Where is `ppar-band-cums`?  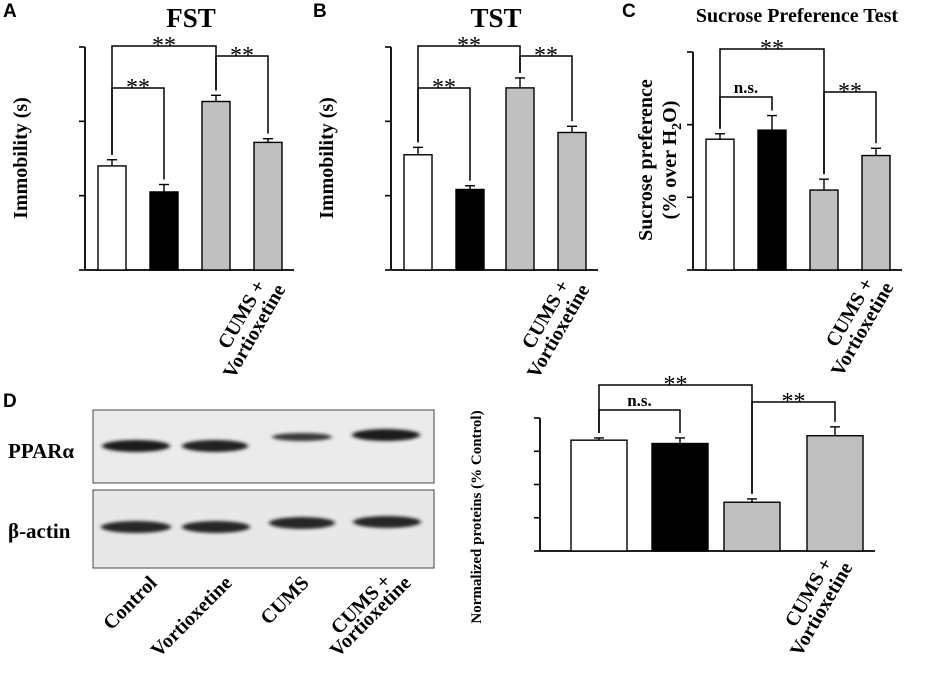
ppar-band-cums is located at coordinates (302, 437).